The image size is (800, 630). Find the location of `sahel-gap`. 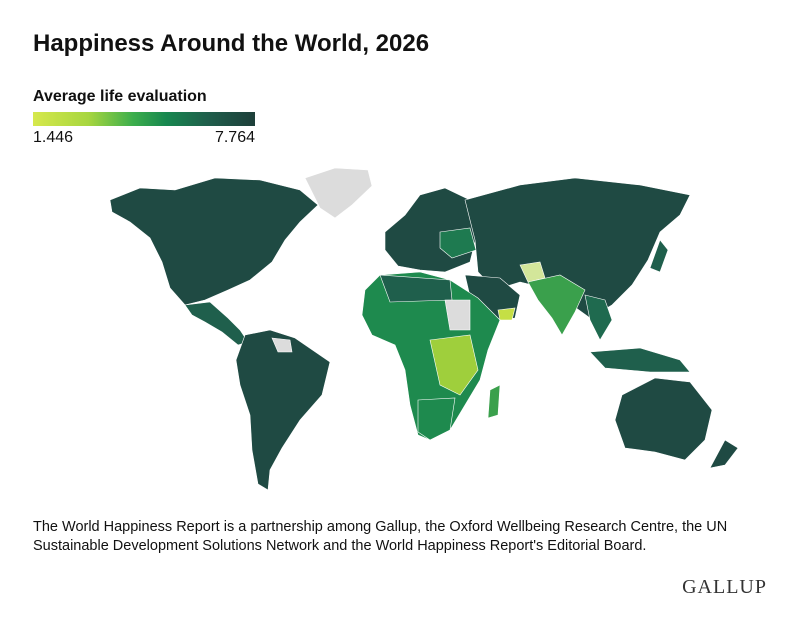

sahel-gap is located at coordinates (457, 315).